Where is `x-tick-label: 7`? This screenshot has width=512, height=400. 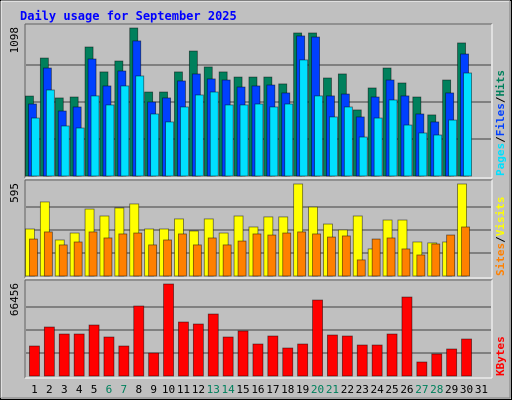 x-tick-label: 7 is located at coordinates (124, 389).